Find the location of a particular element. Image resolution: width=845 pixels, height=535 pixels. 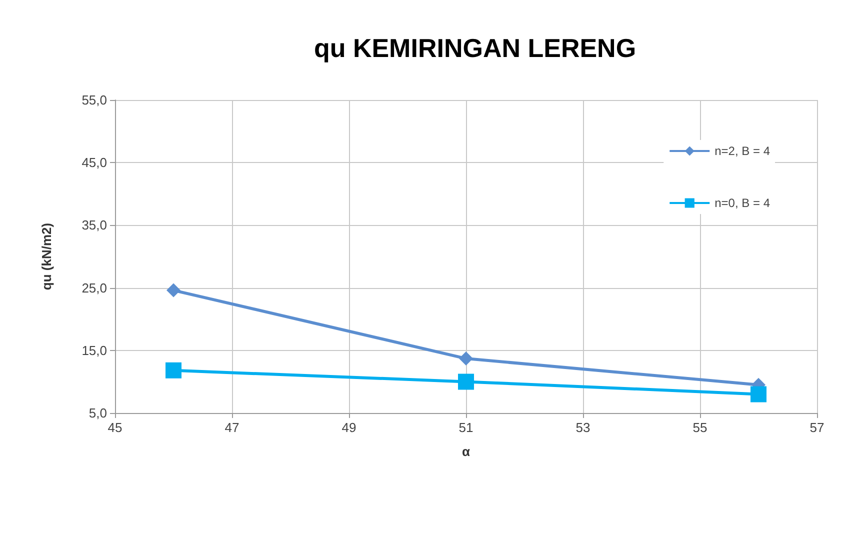

y-tick-label: 5,0 is located at coordinates (97, 413).